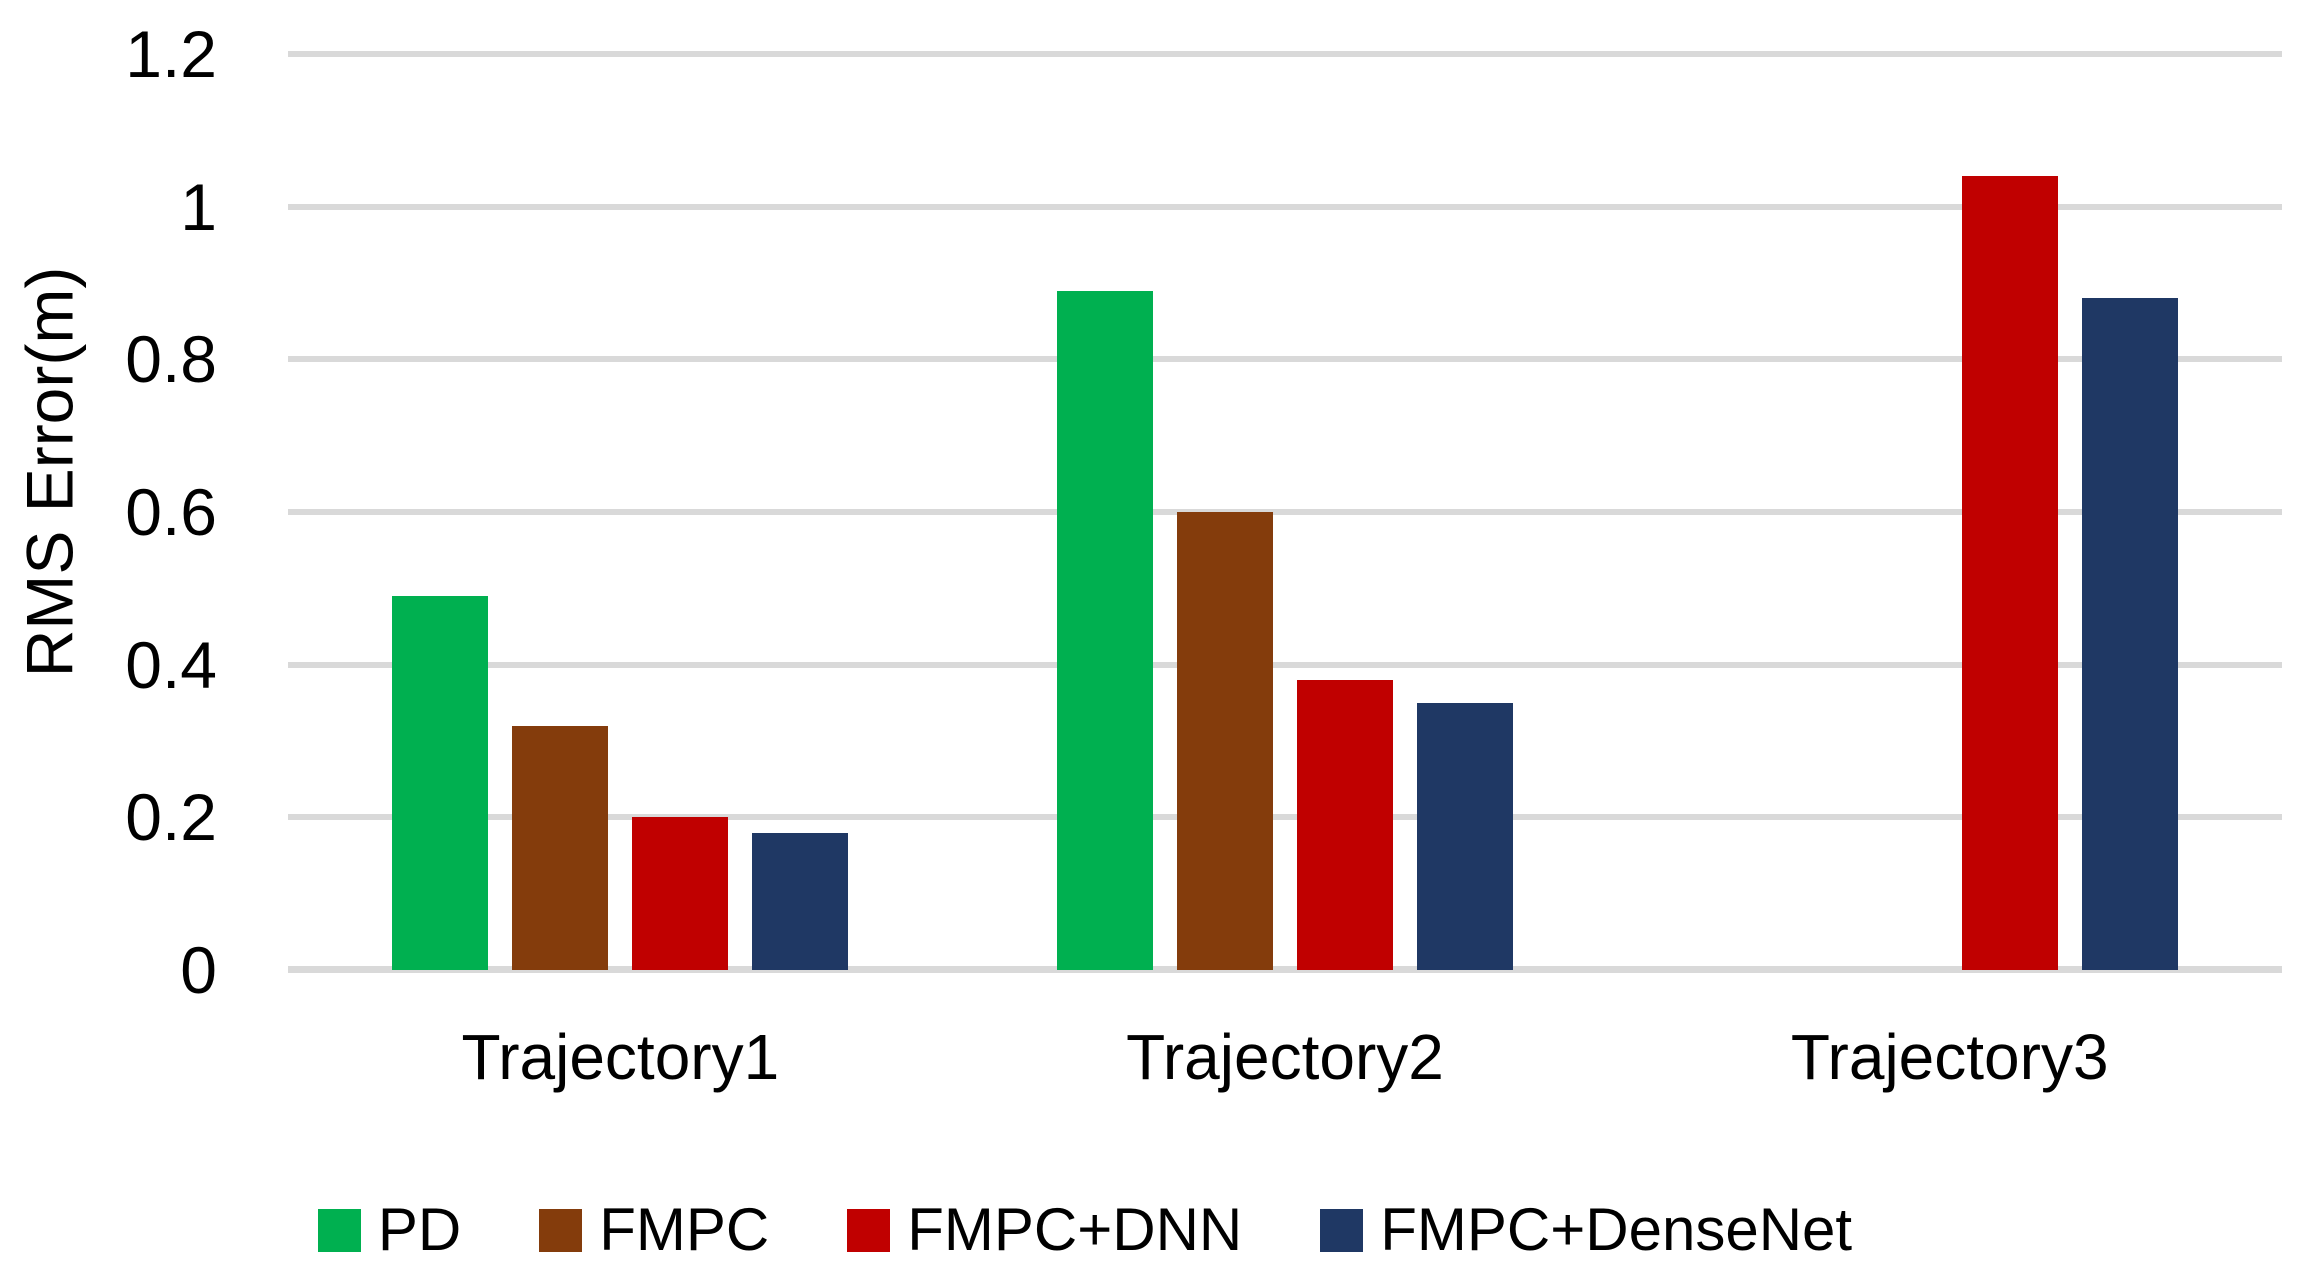  I want to click on y-tick-label: 0.8, so click(171, 359).